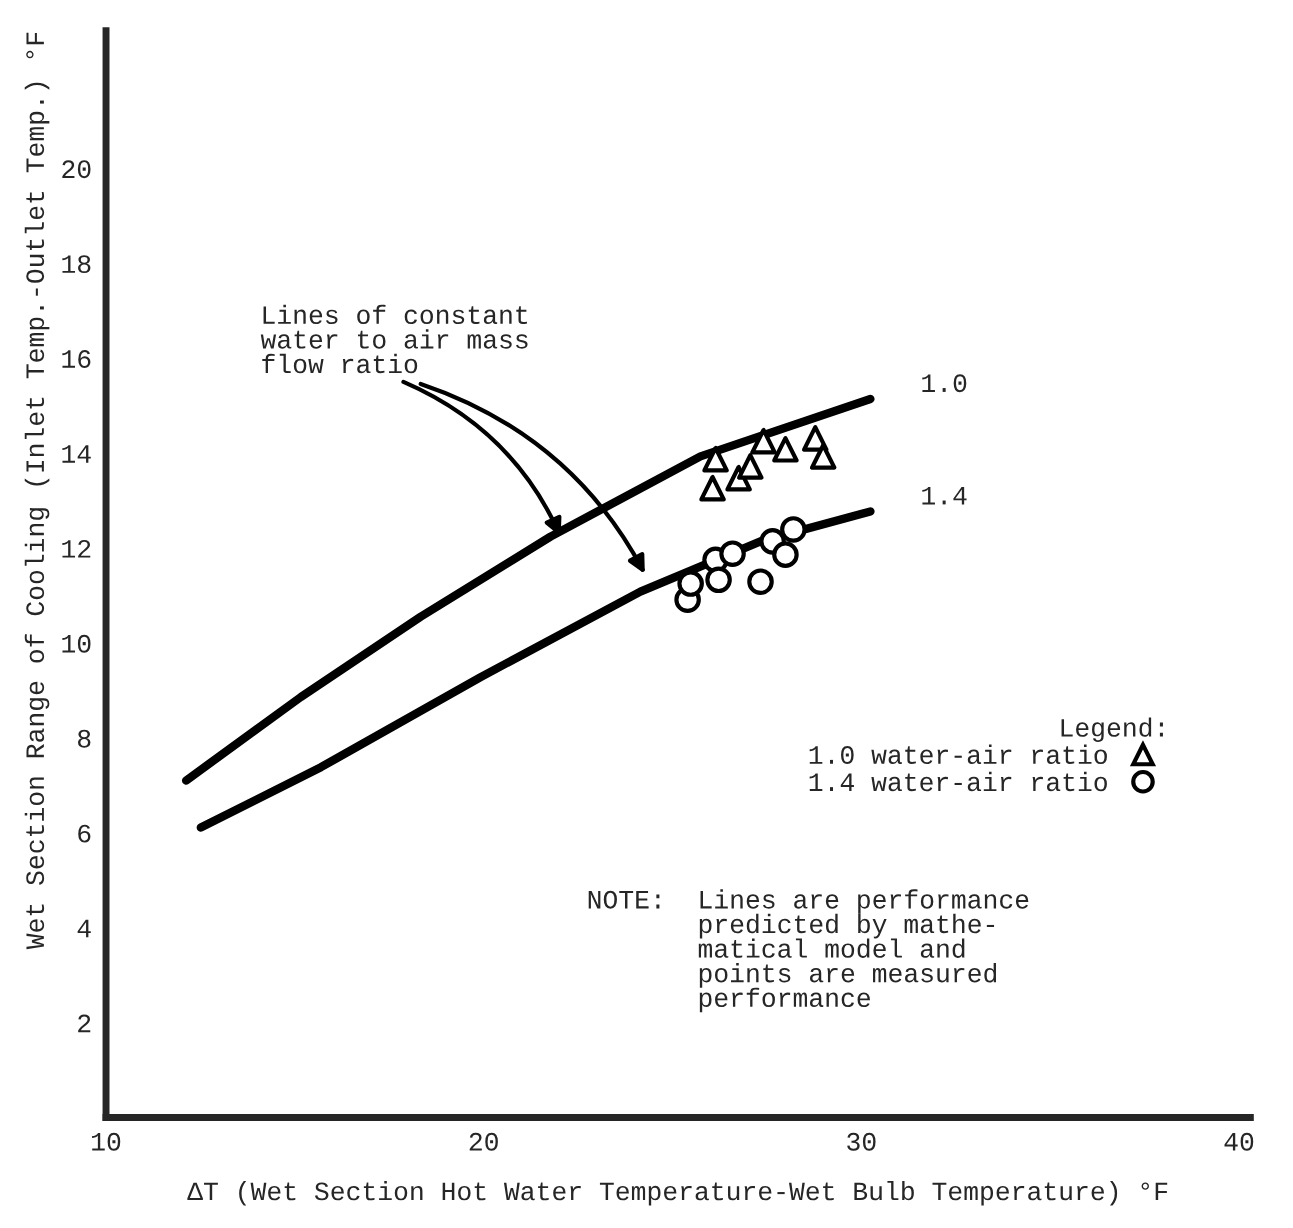  What do you see at coordinates (106, 1141) in the screenshot?
I see `x-tick-label: 10` at bounding box center [106, 1141].